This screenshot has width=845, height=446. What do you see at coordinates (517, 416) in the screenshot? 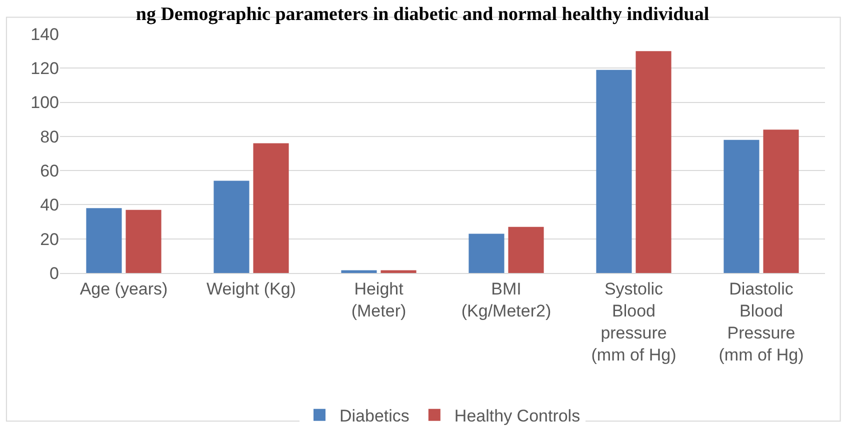
I see `legend-label: Healthy Controls` at bounding box center [517, 416].